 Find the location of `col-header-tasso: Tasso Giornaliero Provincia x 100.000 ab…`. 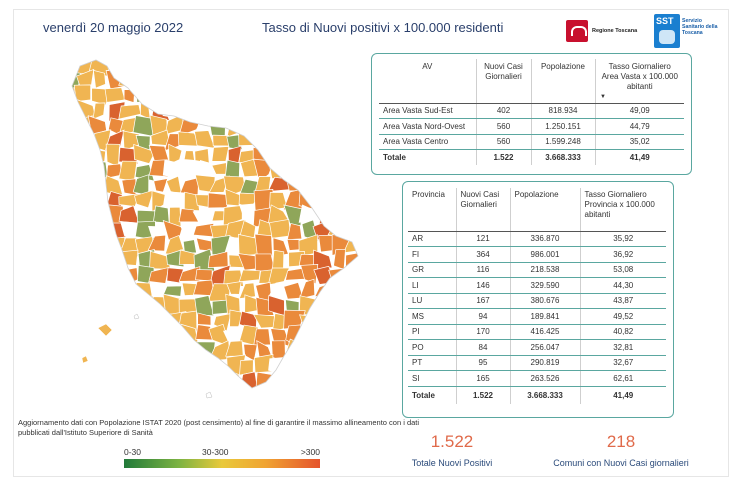

col-header-tasso: Tasso Giornaliero Provincia x 100.000 ab… is located at coordinates (623, 210).